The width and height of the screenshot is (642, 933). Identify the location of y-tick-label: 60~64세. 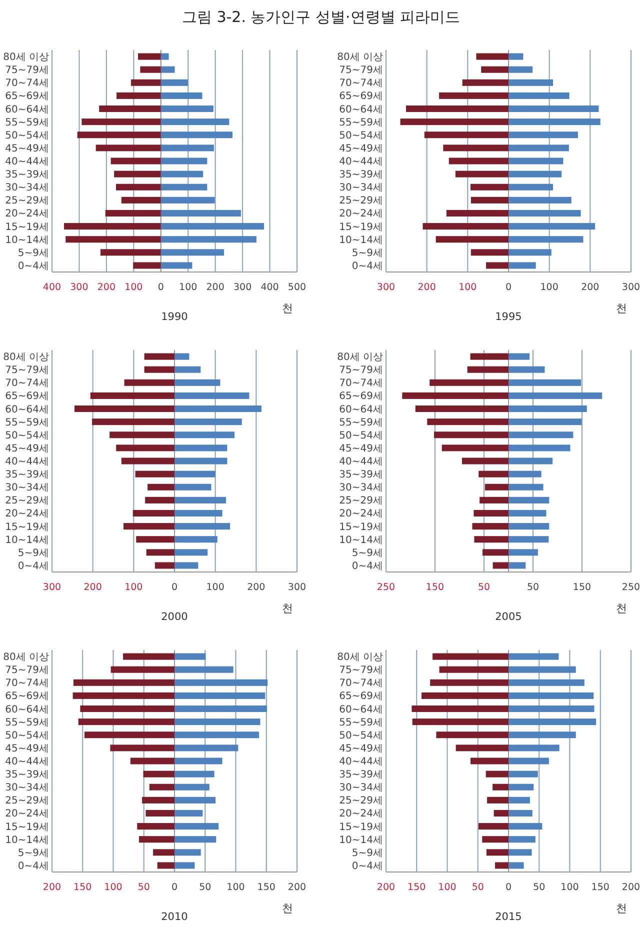
(361, 710).